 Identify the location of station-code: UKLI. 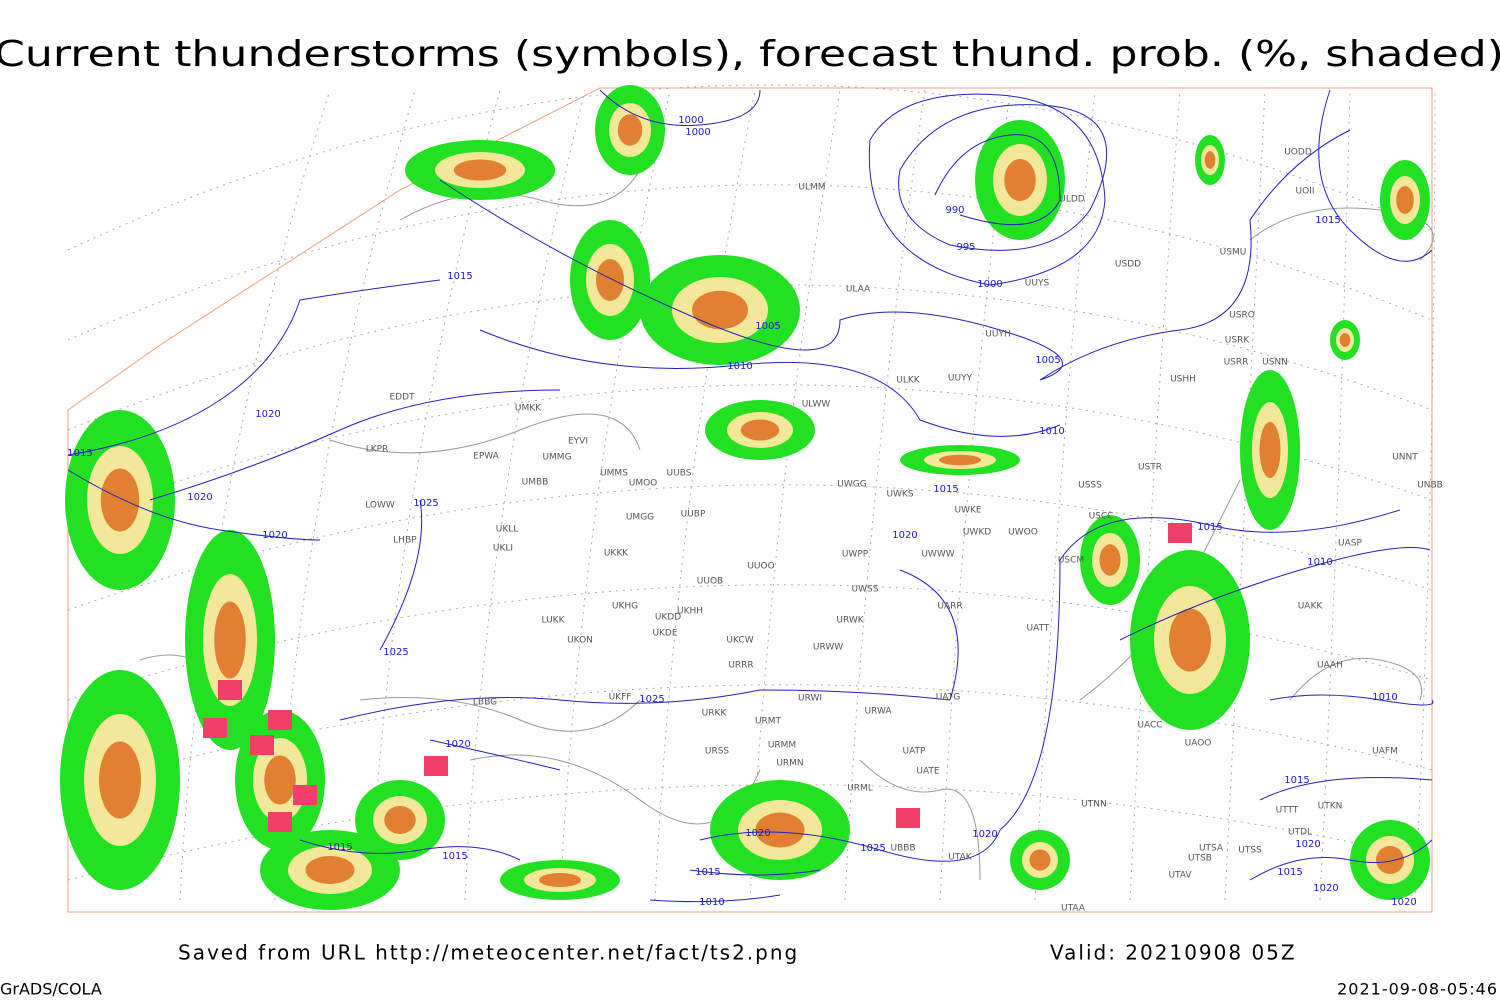
(503, 549).